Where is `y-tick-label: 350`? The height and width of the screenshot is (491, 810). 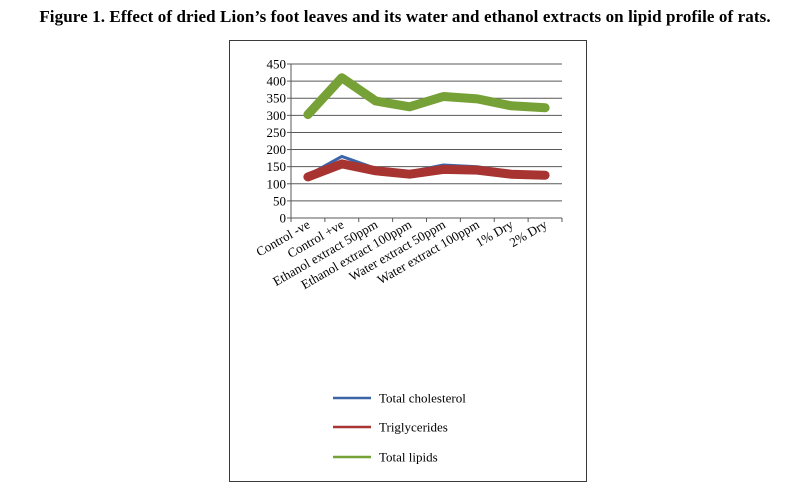
y-tick-label: 350 is located at coordinates (277, 98).